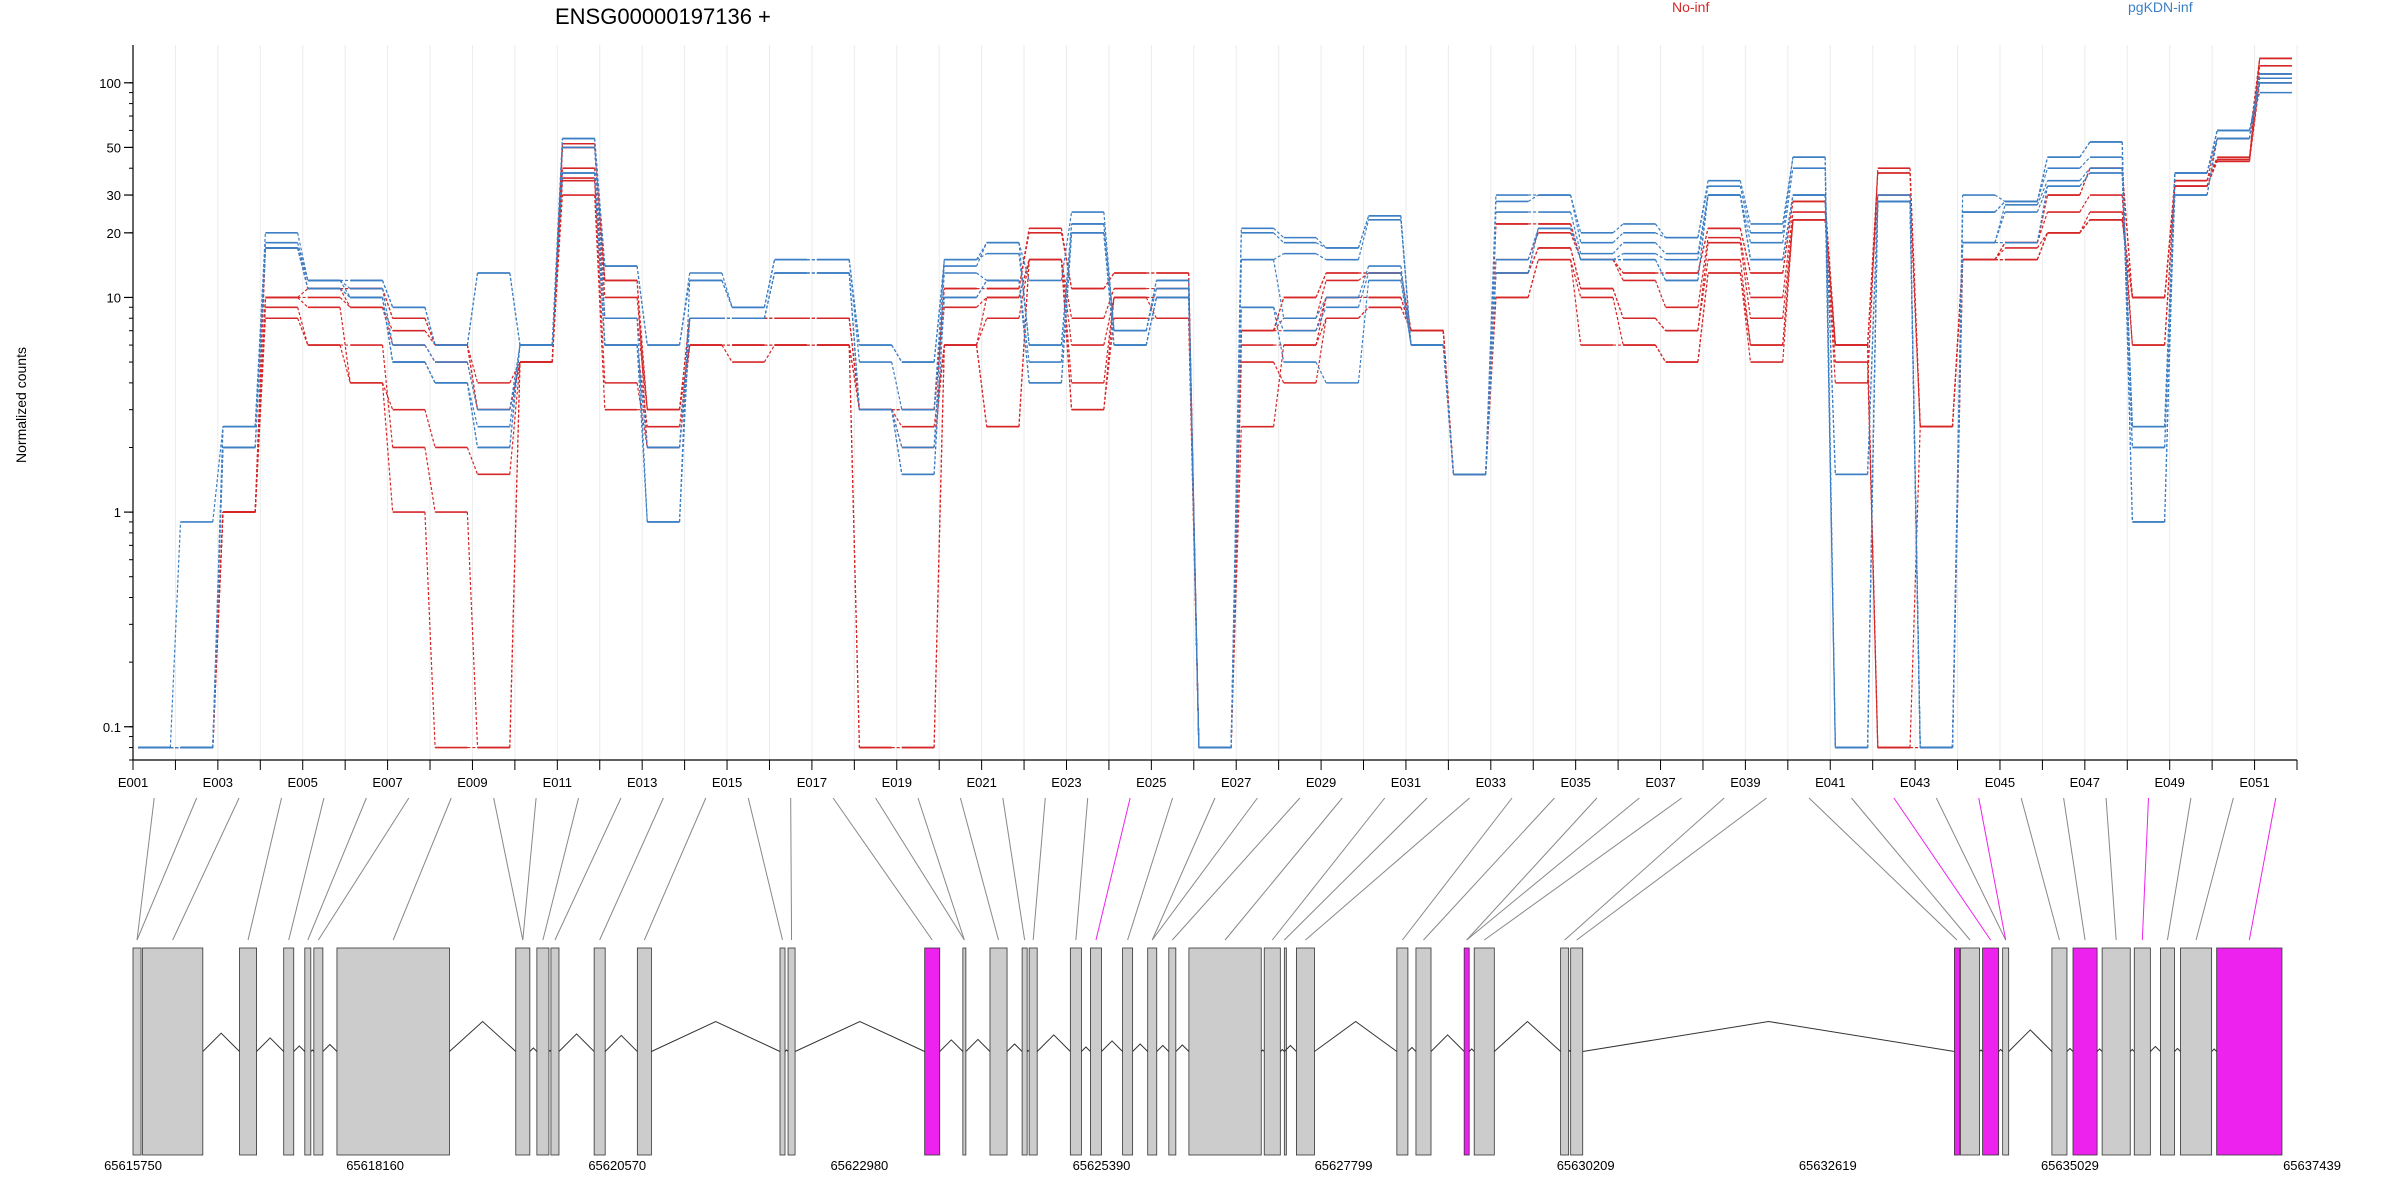  What do you see at coordinates (21, 405) in the screenshot?
I see `y-axis-label: Normalized counts` at bounding box center [21, 405].